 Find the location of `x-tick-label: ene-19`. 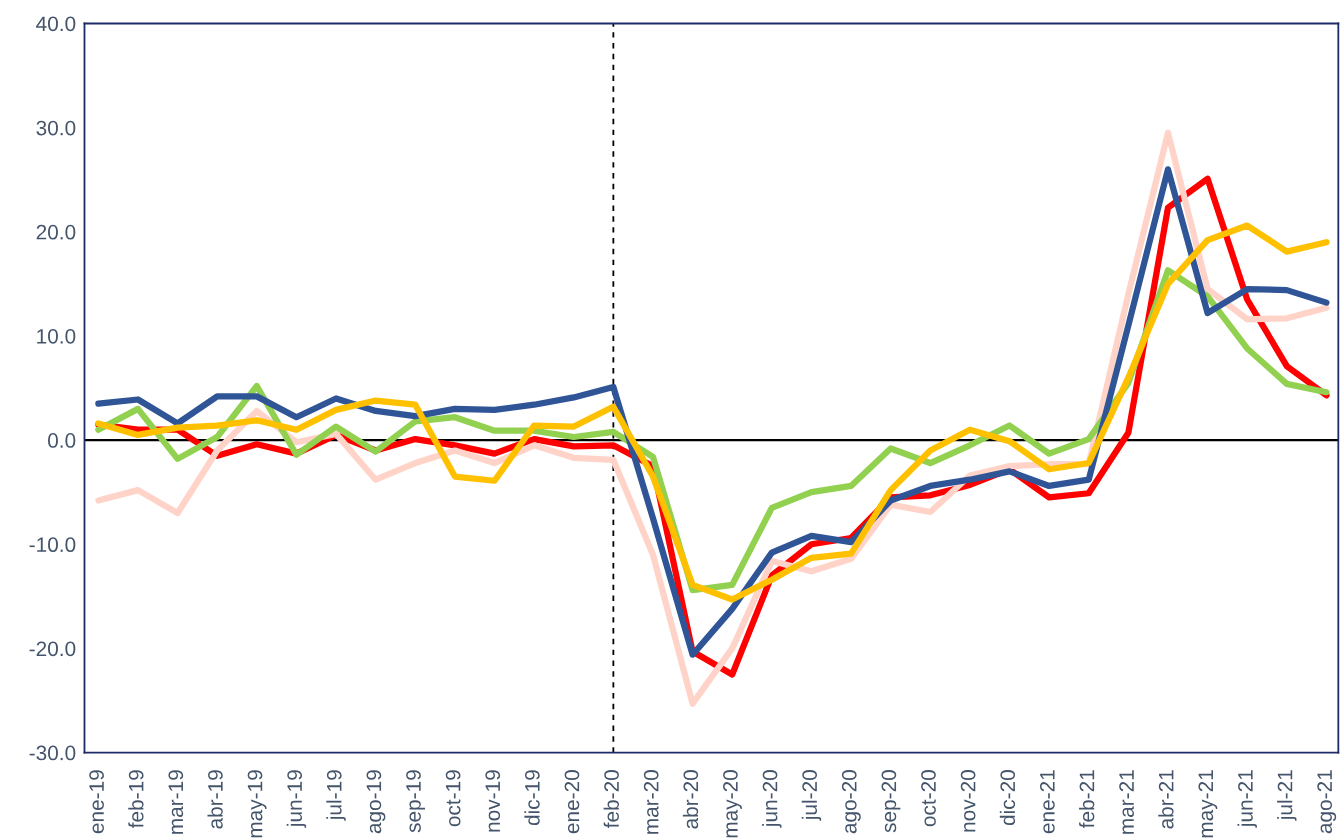

x-tick-label: ene-19 is located at coordinates (96, 802).